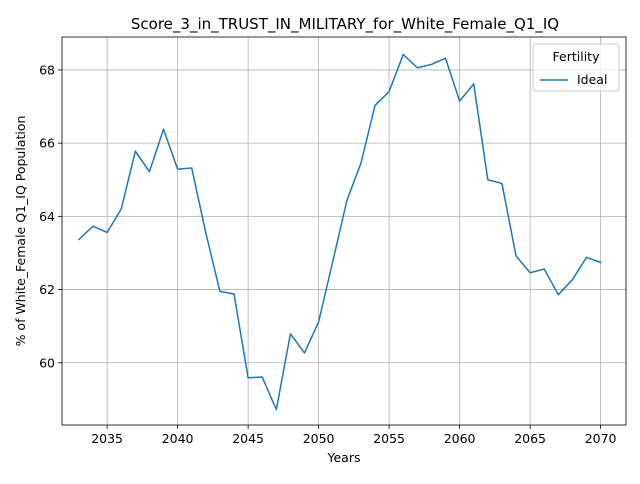 Image resolution: width=640 pixels, height=484 pixels. Describe the element at coordinates (47, 143) in the screenshot. I see `y-tick-label: 66` at that location.